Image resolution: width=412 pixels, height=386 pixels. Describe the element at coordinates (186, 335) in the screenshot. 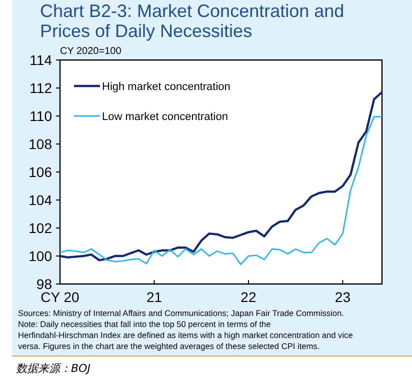

I see `text: Note: Daily necessities that fall into the top 50 percent in terms of the Herfindahl-Hirschman Index are defined as items with a high market concentration and vice versa. Figures in the chart are the weighted averages of these selected CPI items.` at that location.